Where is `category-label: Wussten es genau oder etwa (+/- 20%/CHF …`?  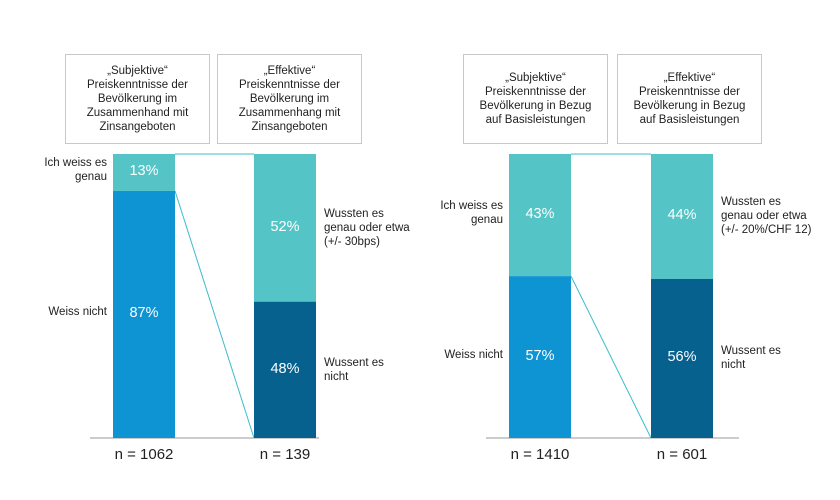
category-label: Wussten es genau oder etwa (+/- 20%/CHF … is located at coordinates (766, 216).